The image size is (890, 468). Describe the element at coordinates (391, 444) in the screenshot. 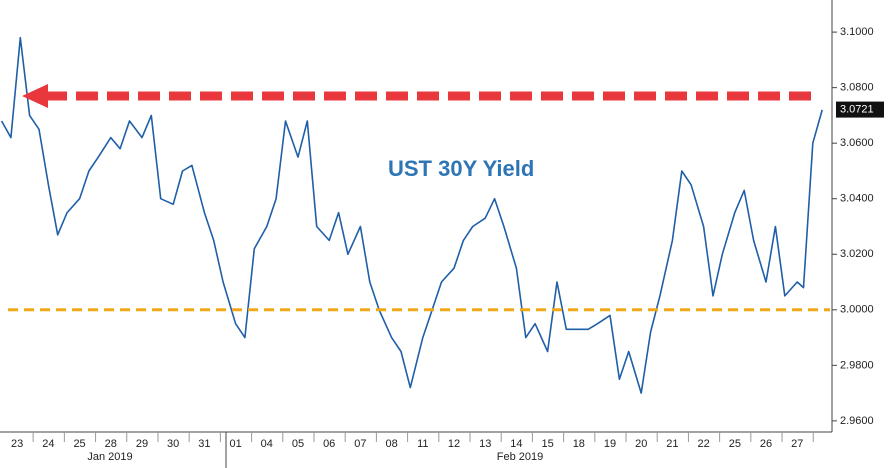

I see `x-tick-label: 08` at that location.